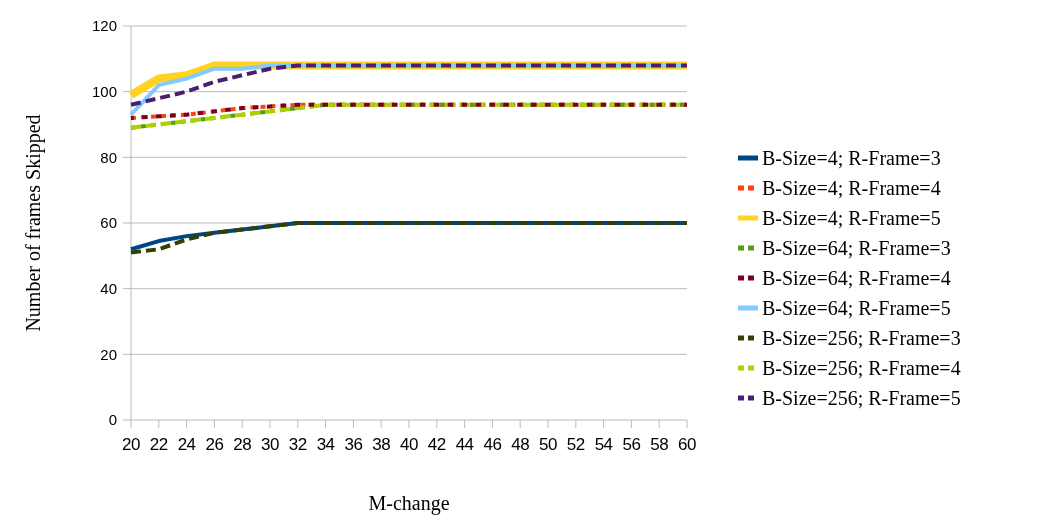 The width and height of the screenshot is (1058, 524). I want to click on x-tick-label: 32, so click(297, 444).